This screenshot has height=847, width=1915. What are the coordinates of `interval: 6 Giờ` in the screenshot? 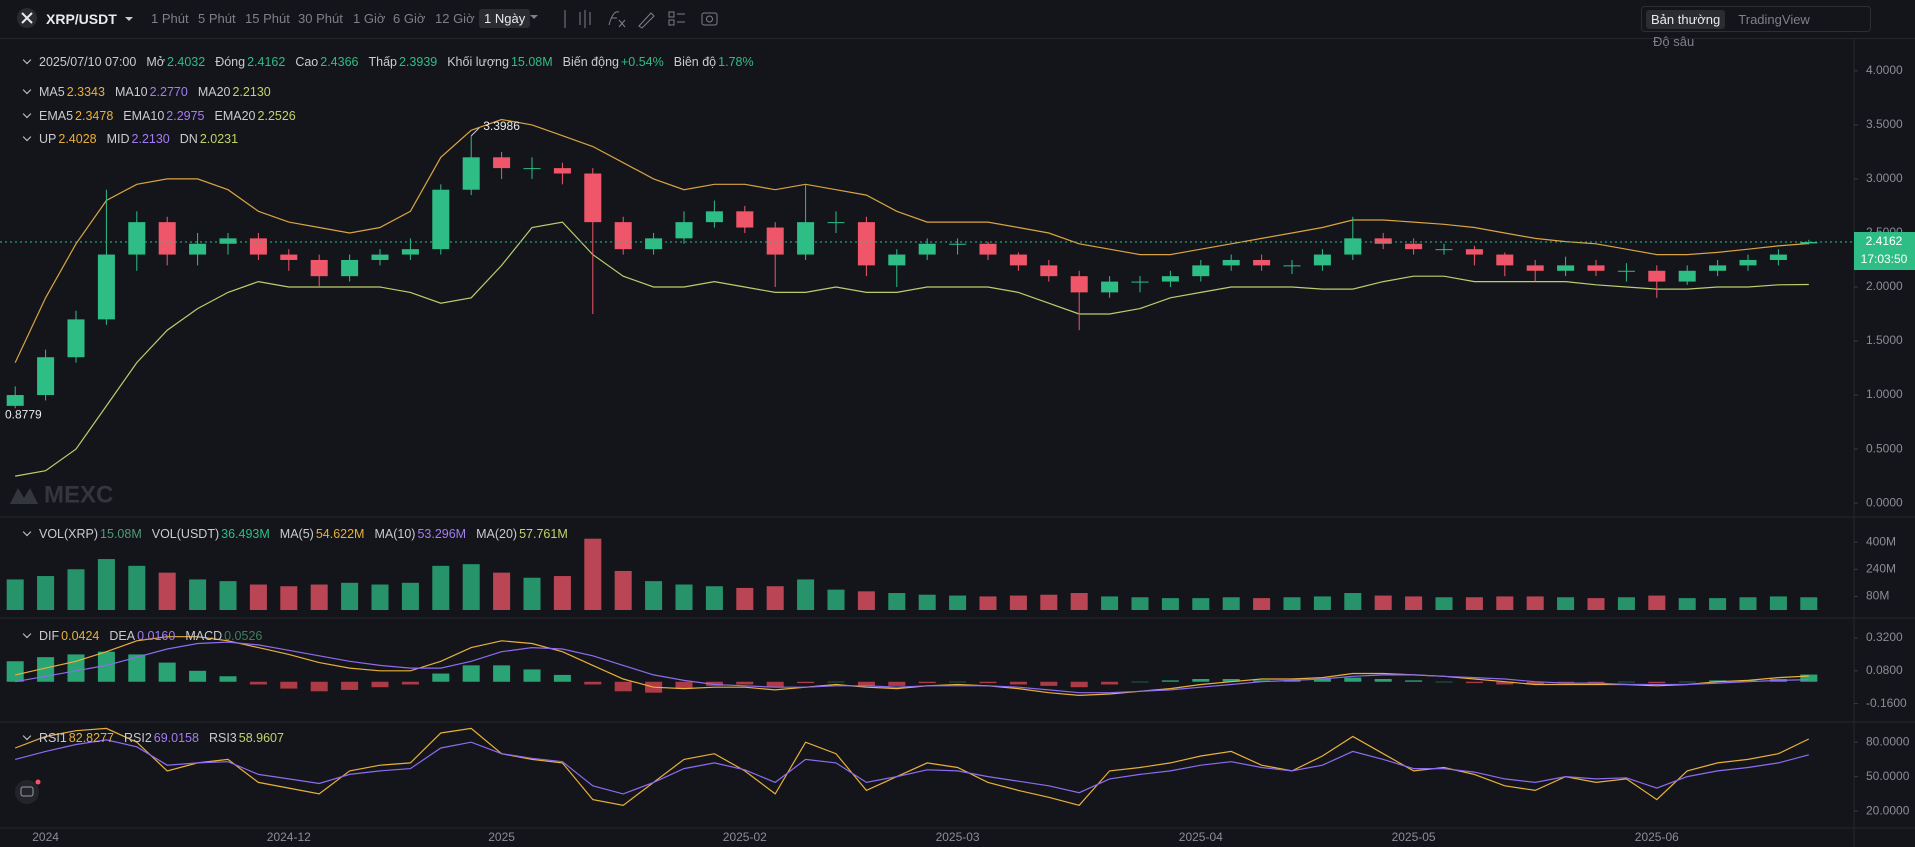 It's located at (409, 18).